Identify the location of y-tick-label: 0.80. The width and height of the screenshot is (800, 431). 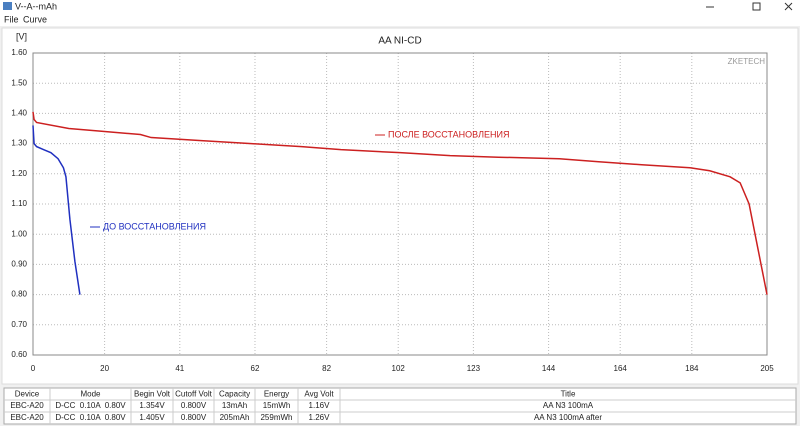
(19, 294).